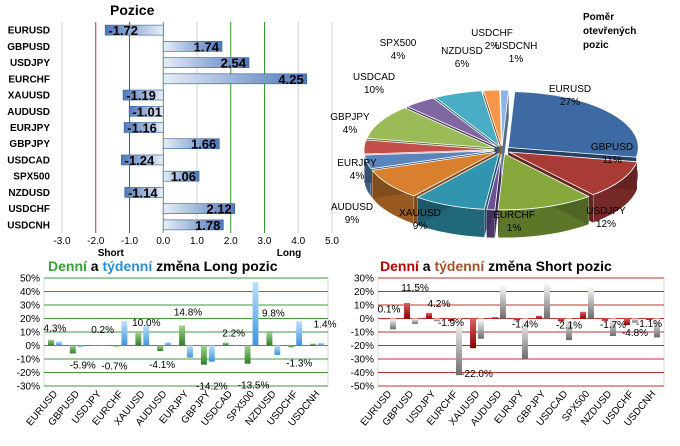 The image size is (680, 446). I want to click on bar-value-label: 2.12, so click(218, 209).